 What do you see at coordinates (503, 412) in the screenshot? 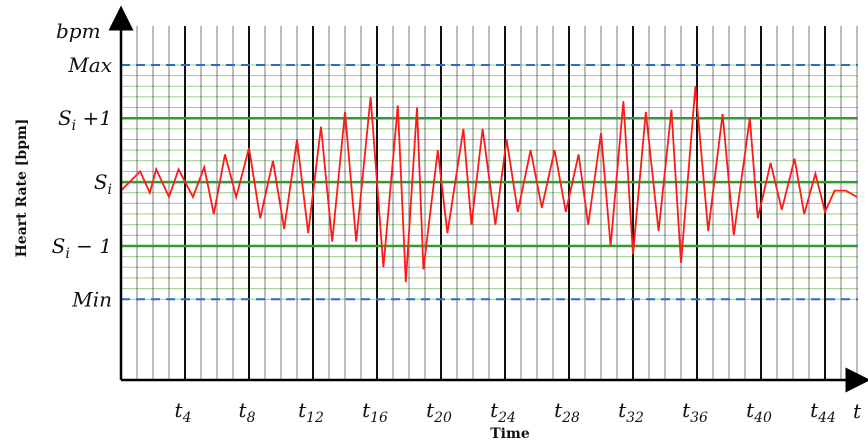
I see `x-tick-label: t24` at bounding box center [503, 412].